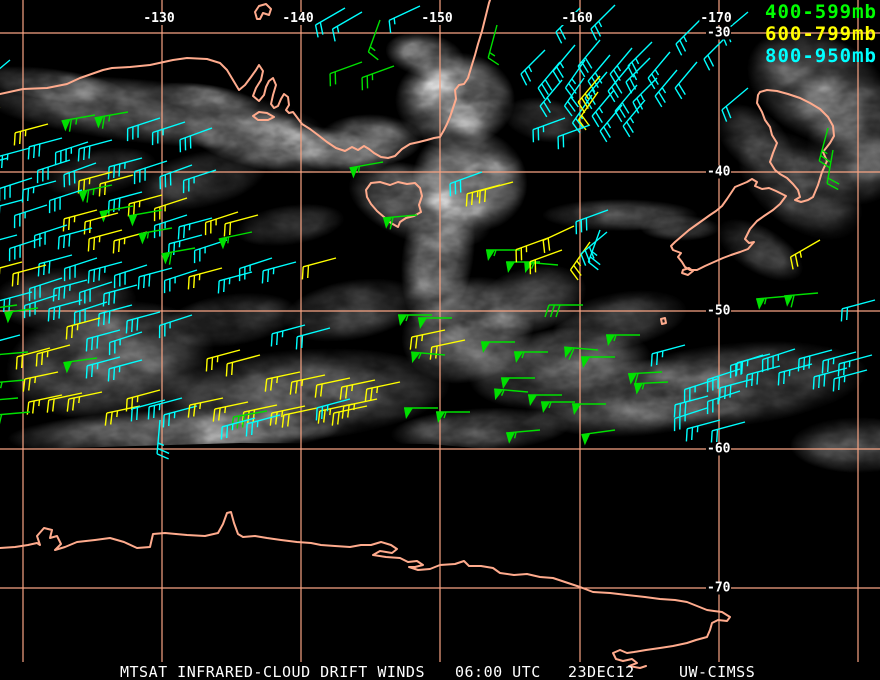 The height and width of the screenshot is (680, 880). I want to click on coastline-nz-north-island, so click(795, 146).